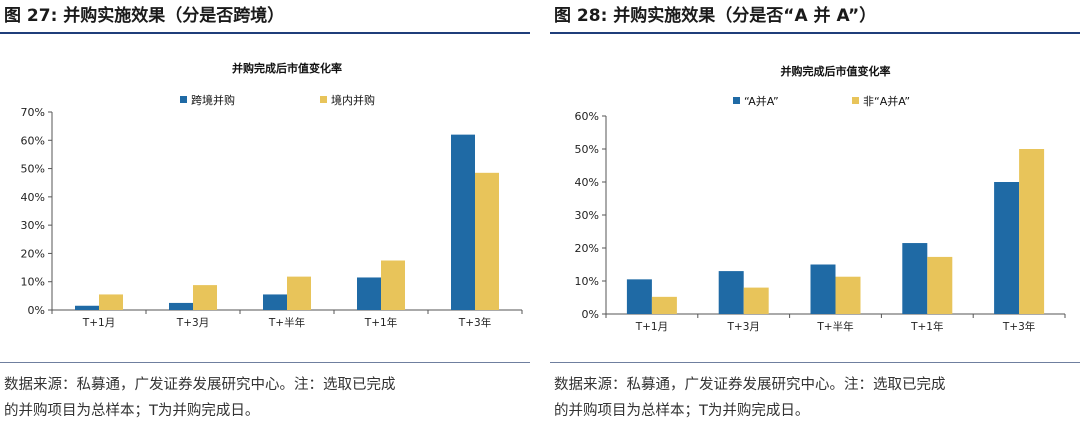  Describe the element at coordinates (144, 16) in the screenshot. I see `figure-title: 图 27: 并购实施效果（分是否跨境）` at that location.